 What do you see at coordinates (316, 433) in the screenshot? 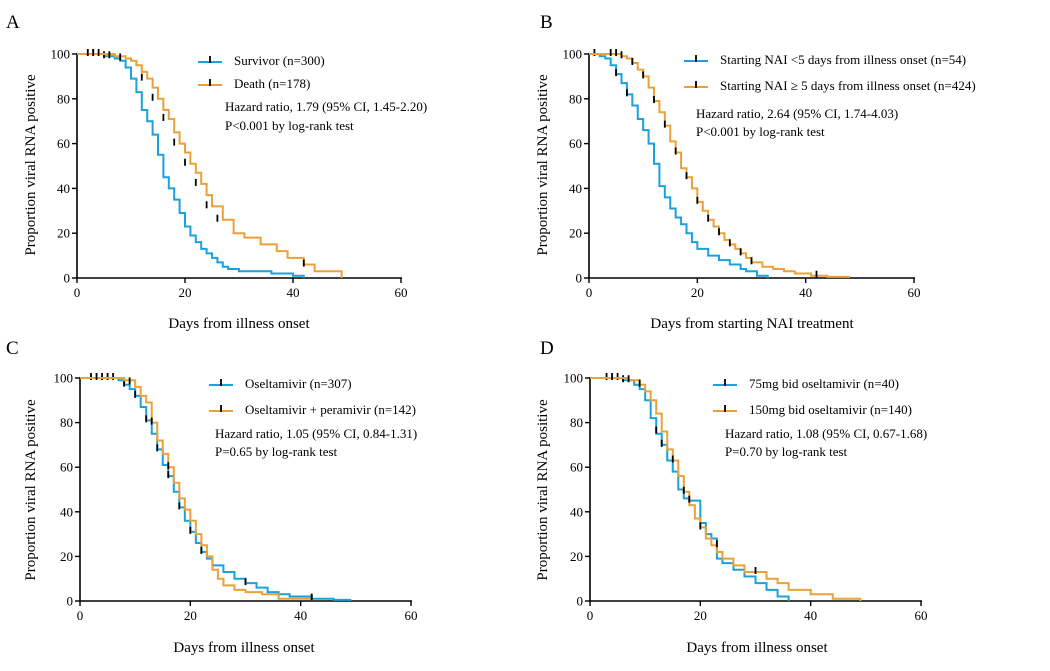
I see `hazard-ratio-text: Hazard ratio, 1.05 (95% CI, 0.84-1.31)` at bounding box center [316, 433].